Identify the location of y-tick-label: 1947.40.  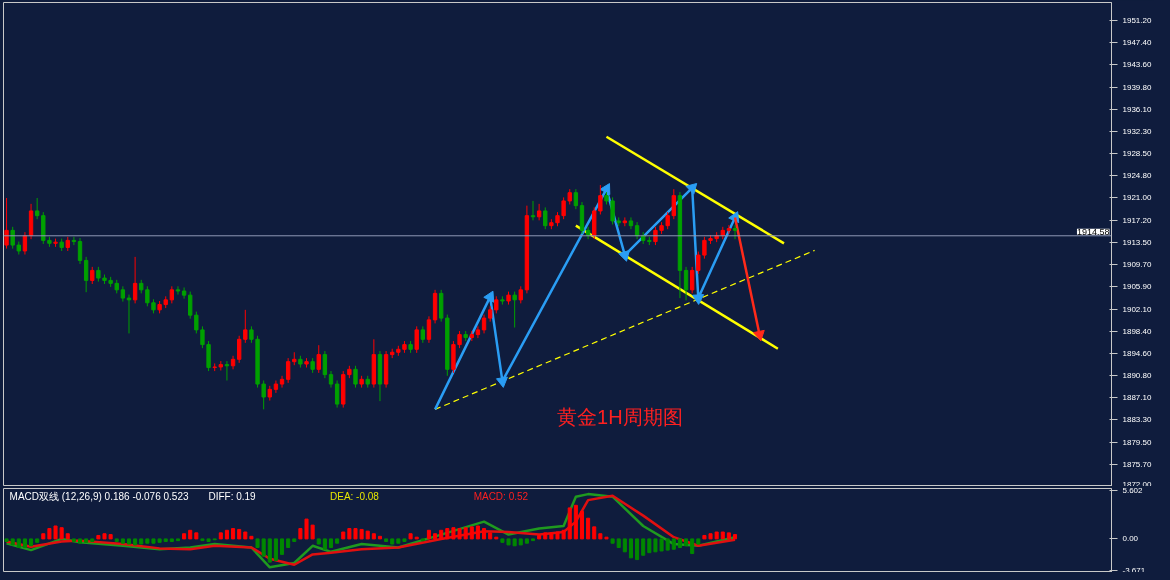
(1137, 43).